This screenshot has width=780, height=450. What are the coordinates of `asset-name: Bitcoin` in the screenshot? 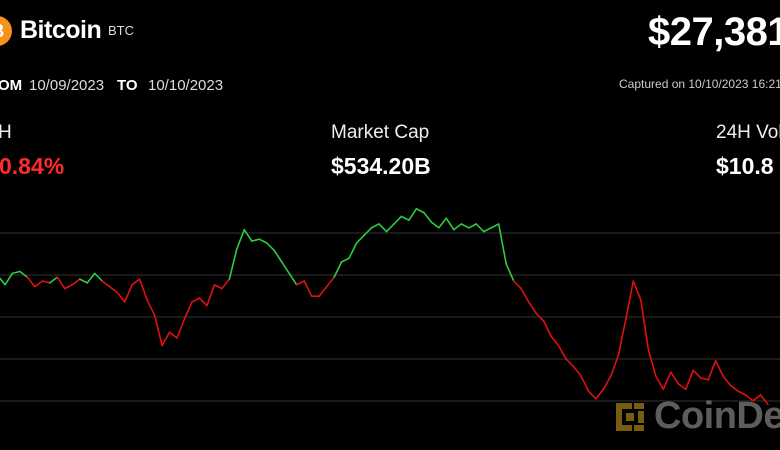 It's located at (61, 30).